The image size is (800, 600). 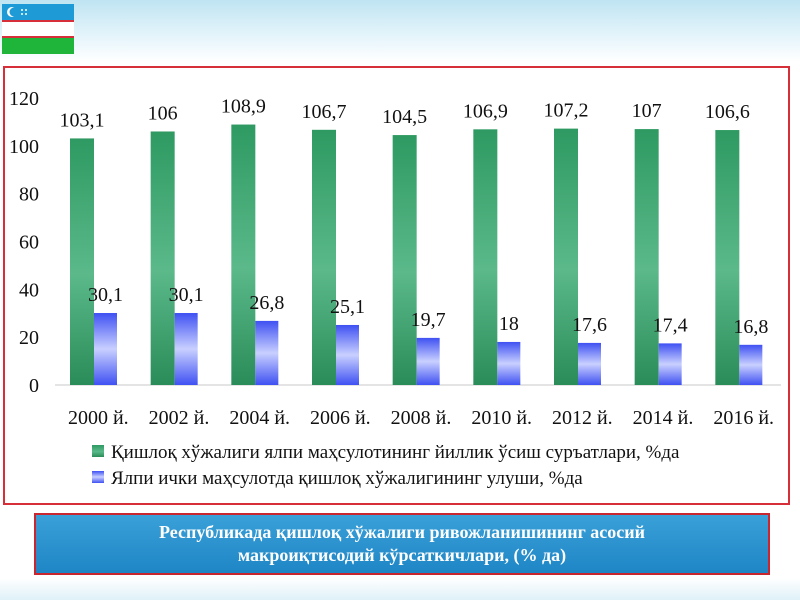 I want to click on y-tick-label: 40, so click(x=29, y=290).